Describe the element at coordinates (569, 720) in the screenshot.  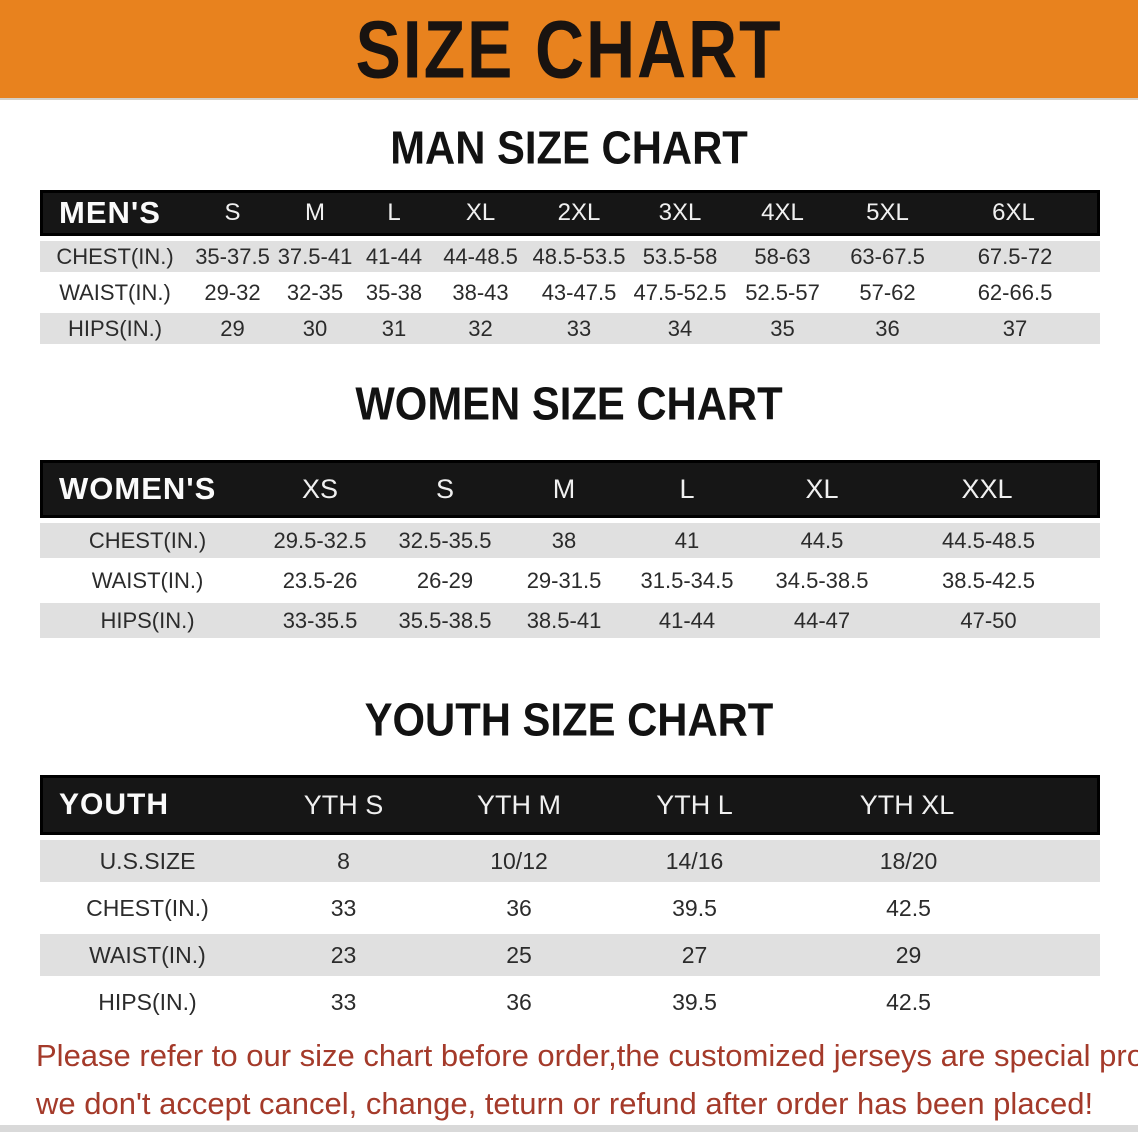
I see `youth-section-heading: YOUTH SIZE CHART` at that location.